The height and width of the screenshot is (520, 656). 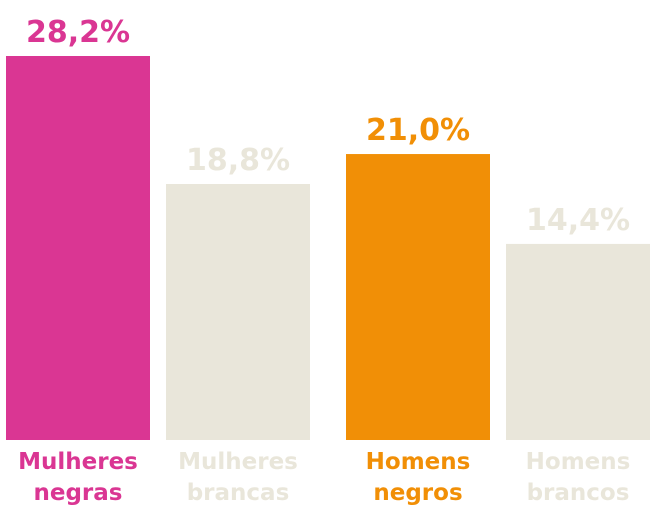 I want to click on value-label-0: 28,2%, so click(x=78, y=32).